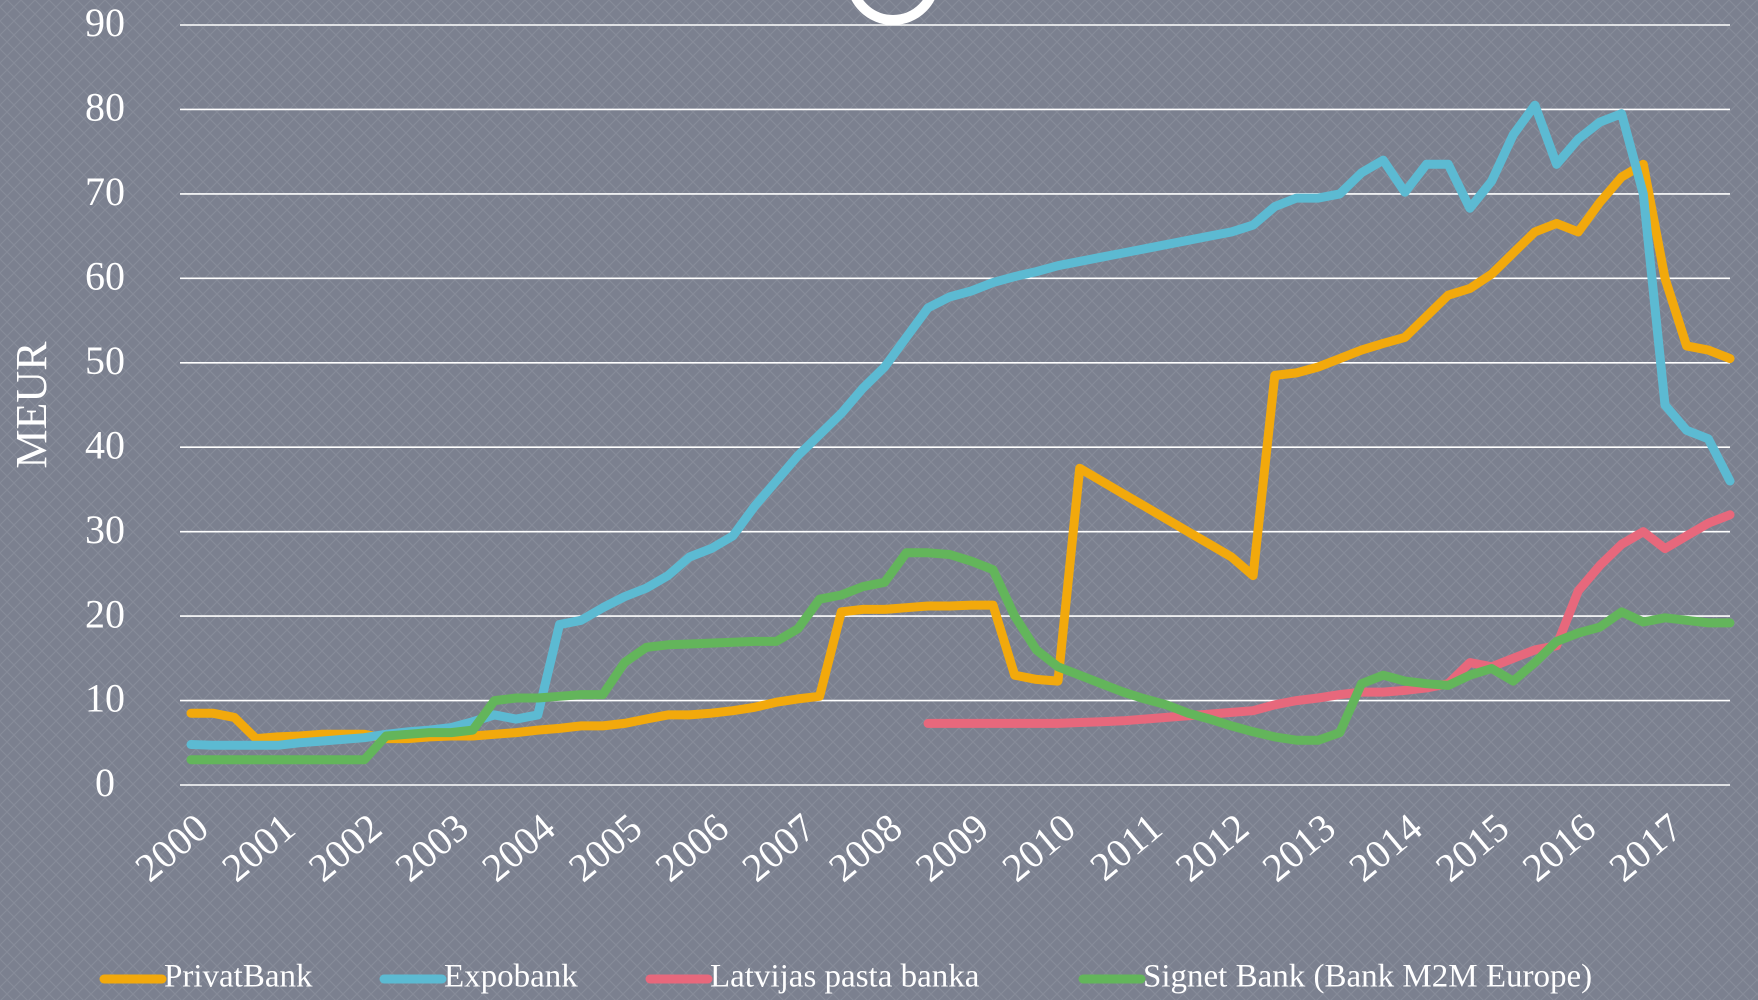 The width and height of the screenshot is (1758, 1000). What do you see at coordinates (511, 977) in the screenshot?
I see `legend-label: Expobank` at bounding box center [511, 977].